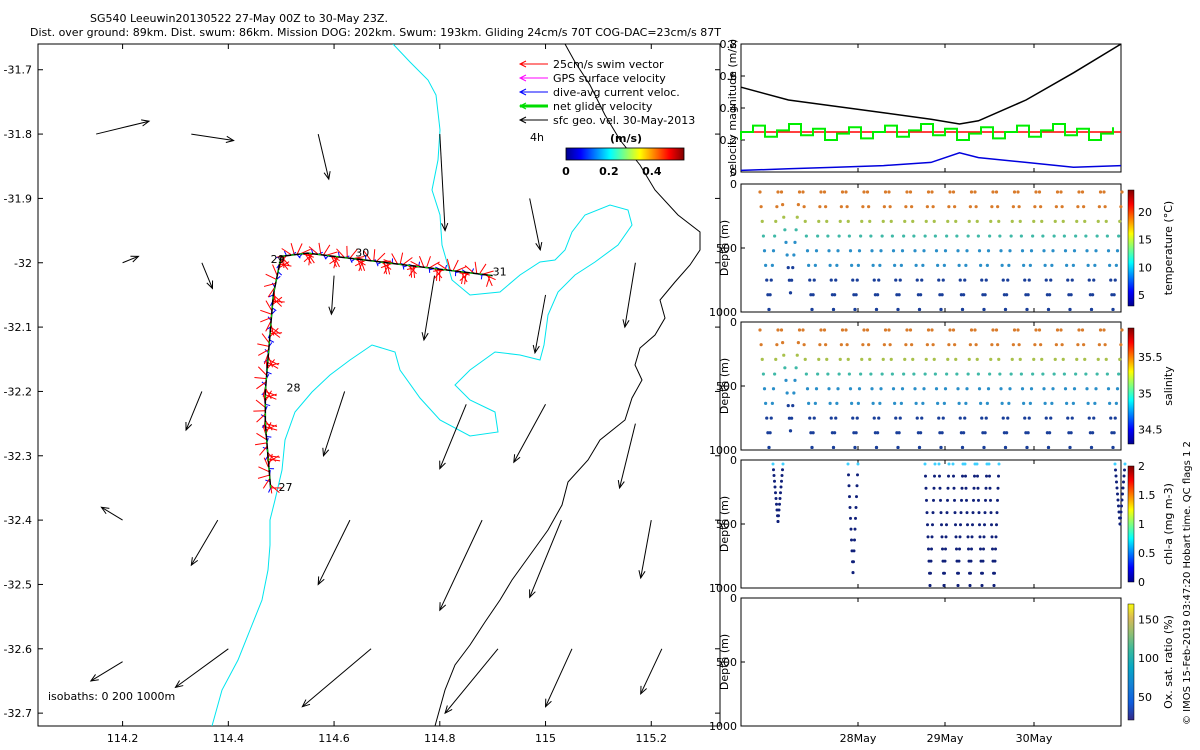 This screenshot has width=1200, height=750. What do you see at coordinates (652, 171) in the screenshot?
I see `colorbar-tick-label: 0.4` at bounding box center [652, 171].